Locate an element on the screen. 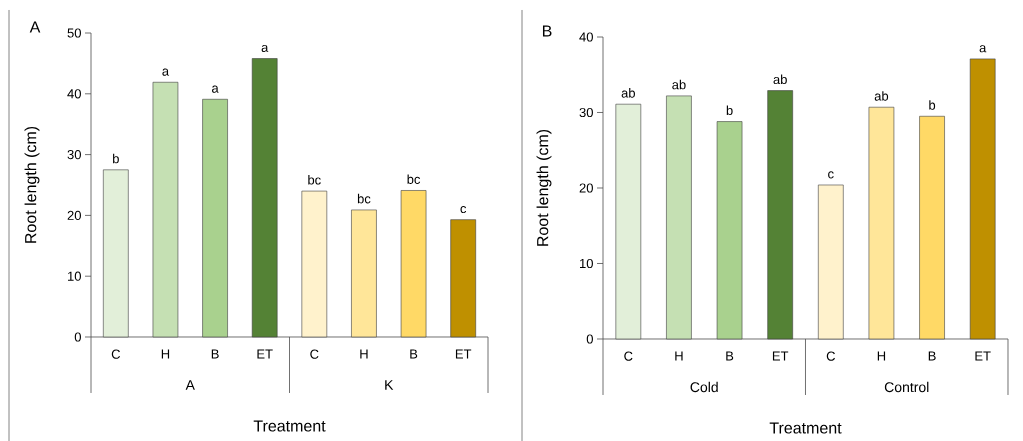 The image size is (1023, 441). chart-title: B is located at coordinates (547, 31).